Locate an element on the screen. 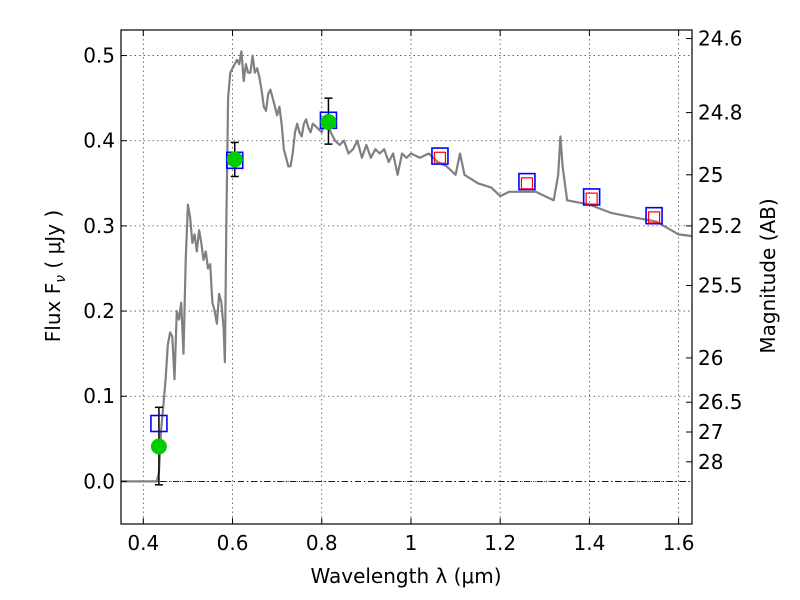 The image size is (800, 600). x-tick-label: 1 is located at coordinates (411, 543).